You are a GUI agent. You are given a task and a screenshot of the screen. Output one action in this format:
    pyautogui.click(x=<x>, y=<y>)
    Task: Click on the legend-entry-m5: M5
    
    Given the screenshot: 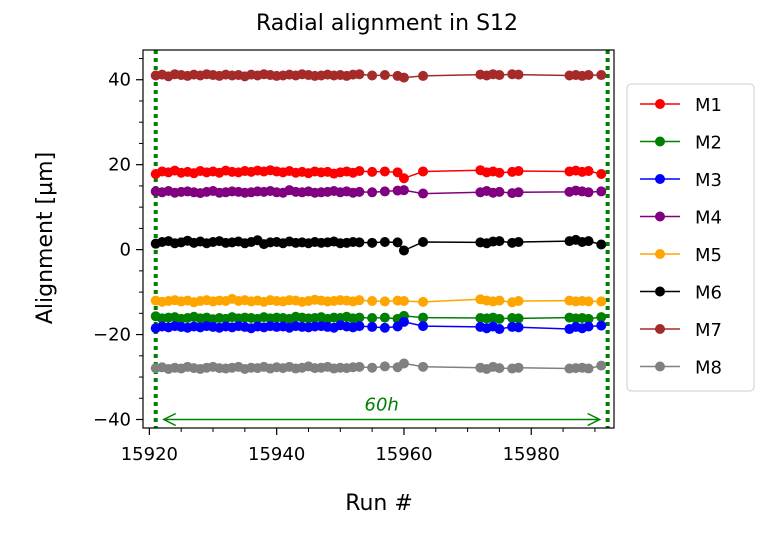 What is the action you would take?
    pyautogui.click(x=681, y=255)
    